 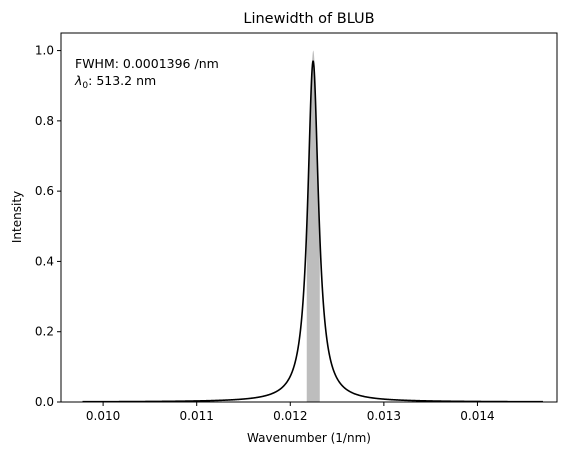 What do you see at coordinates (44, 332) in the screenshot?
I see `y-tick-label: 0.2` at bounding box center [44, 332].